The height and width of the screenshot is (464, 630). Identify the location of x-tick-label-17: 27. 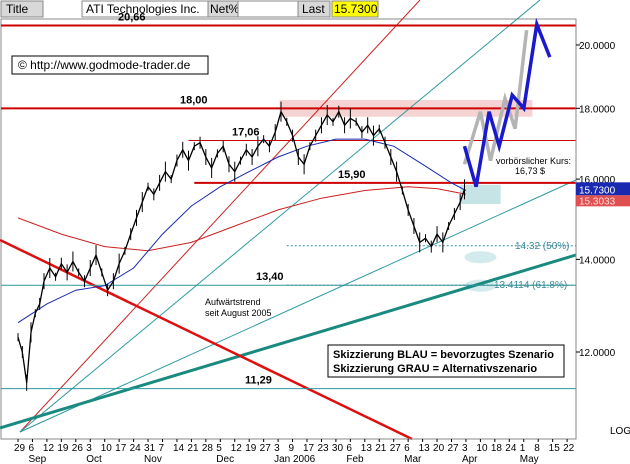
(266, 448).